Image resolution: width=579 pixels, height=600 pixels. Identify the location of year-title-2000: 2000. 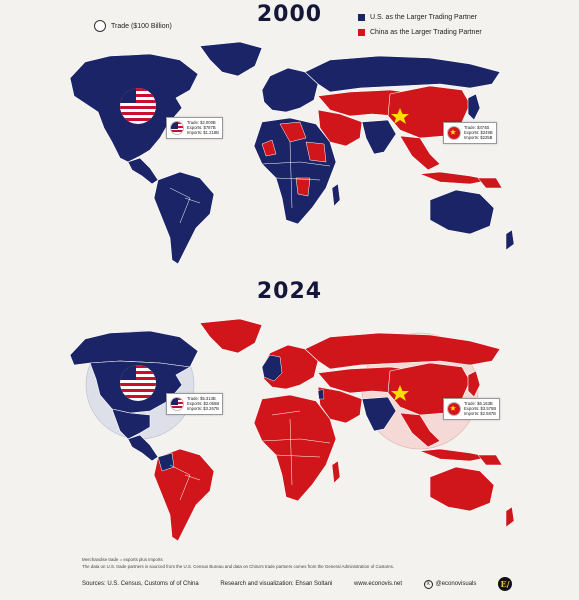
(289, 14).